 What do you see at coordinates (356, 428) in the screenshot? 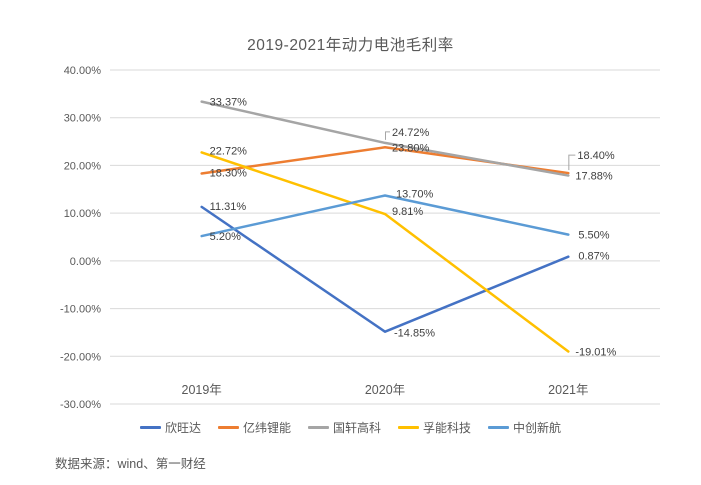
I see `legend-label: 国轩高科` at bounding box center [356, 428].